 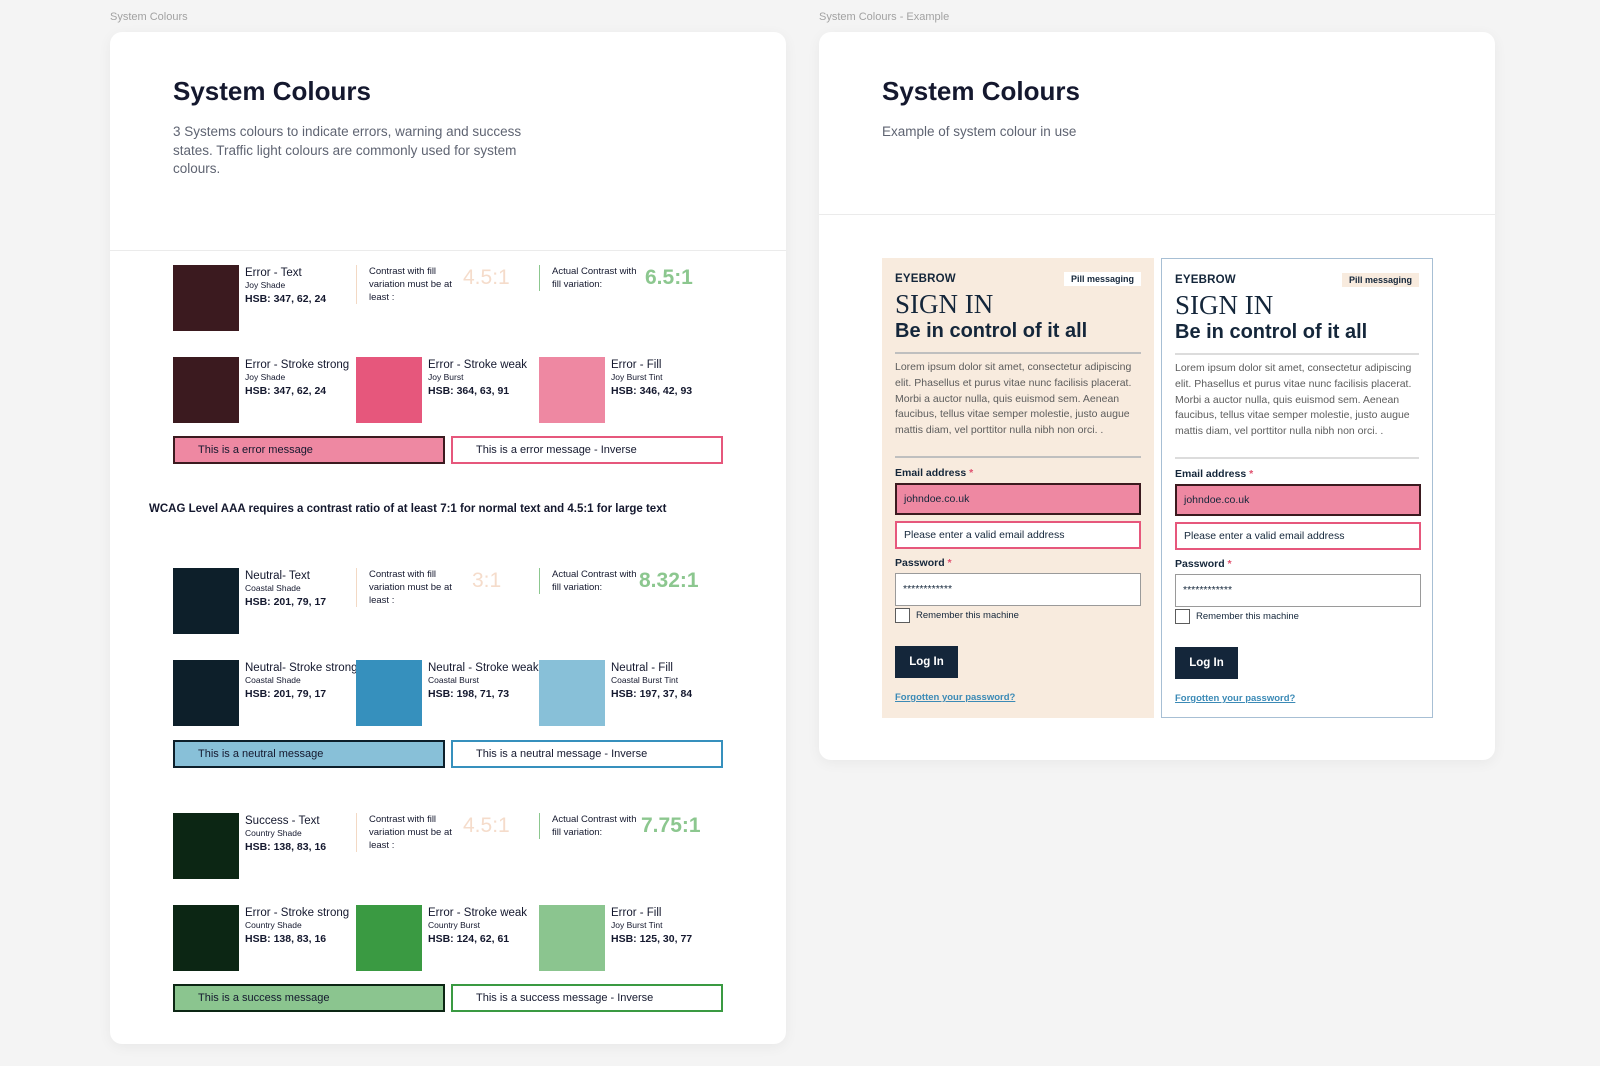 What do you see at coordinates (979, 131) in the screenshot?
I see `page-description: Example of system colour in use` at bounding box center [979, 131].